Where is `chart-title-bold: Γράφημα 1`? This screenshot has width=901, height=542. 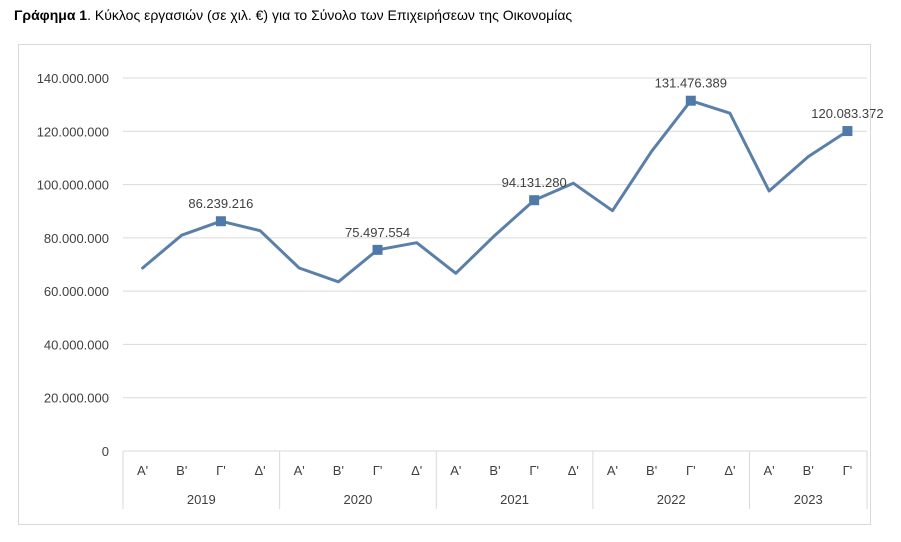
chart-title-bold: Γράφημα 1 is located at coordinates (51, 15).